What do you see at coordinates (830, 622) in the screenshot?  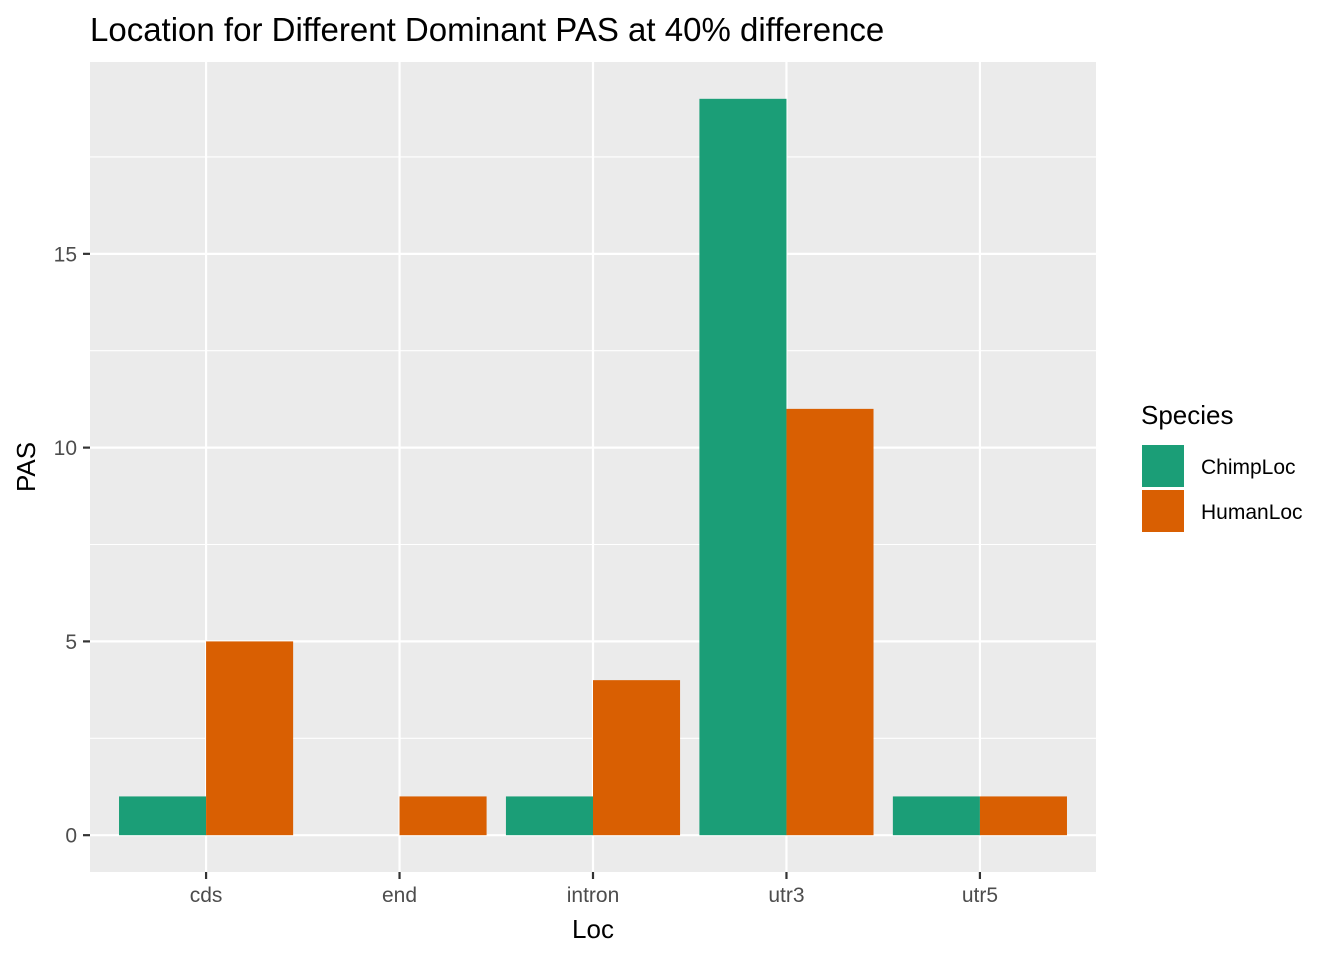 I see `bar-utr3-humanloc` at bounding box center [830, 622].